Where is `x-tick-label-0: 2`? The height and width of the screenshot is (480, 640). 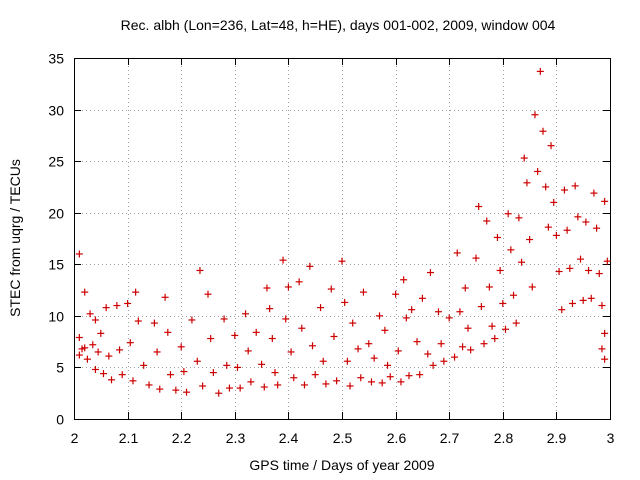 x-tick-label-0: 2 is located at coordinates (75, 438).